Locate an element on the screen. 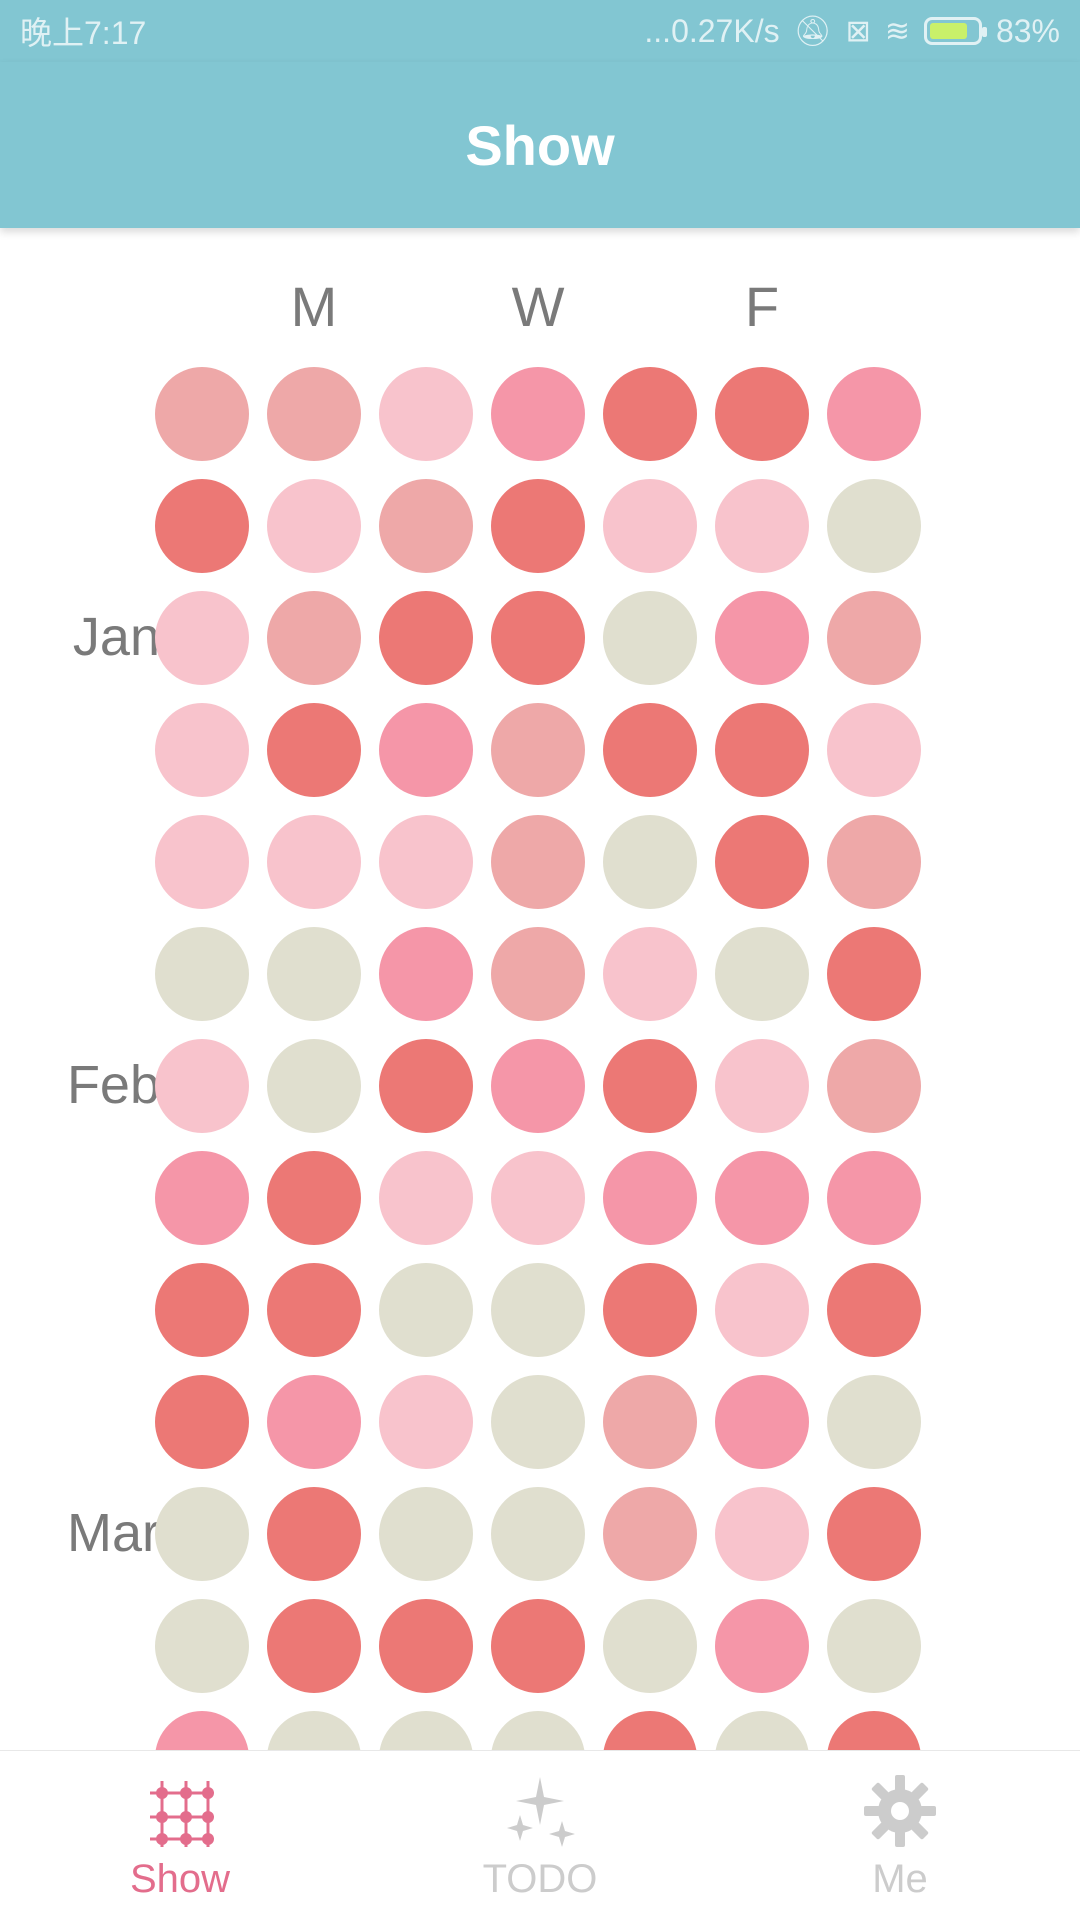 Image resolution: width=1080 pixels, height=1920 pixels. nav-me: Me is located at coordinates (900, 1835).